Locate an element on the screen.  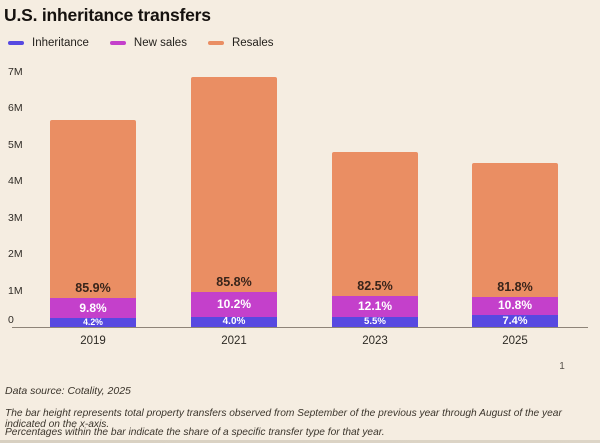
bar-2025: 7.4% 10.8% 81.8% is located at coordinates (515, 245).